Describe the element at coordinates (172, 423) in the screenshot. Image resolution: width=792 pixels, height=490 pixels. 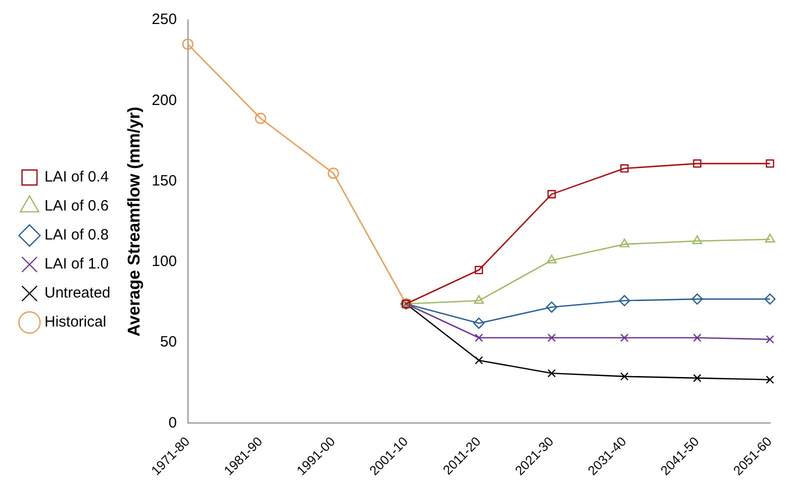
I see `y-tick-label: 0` at that location.